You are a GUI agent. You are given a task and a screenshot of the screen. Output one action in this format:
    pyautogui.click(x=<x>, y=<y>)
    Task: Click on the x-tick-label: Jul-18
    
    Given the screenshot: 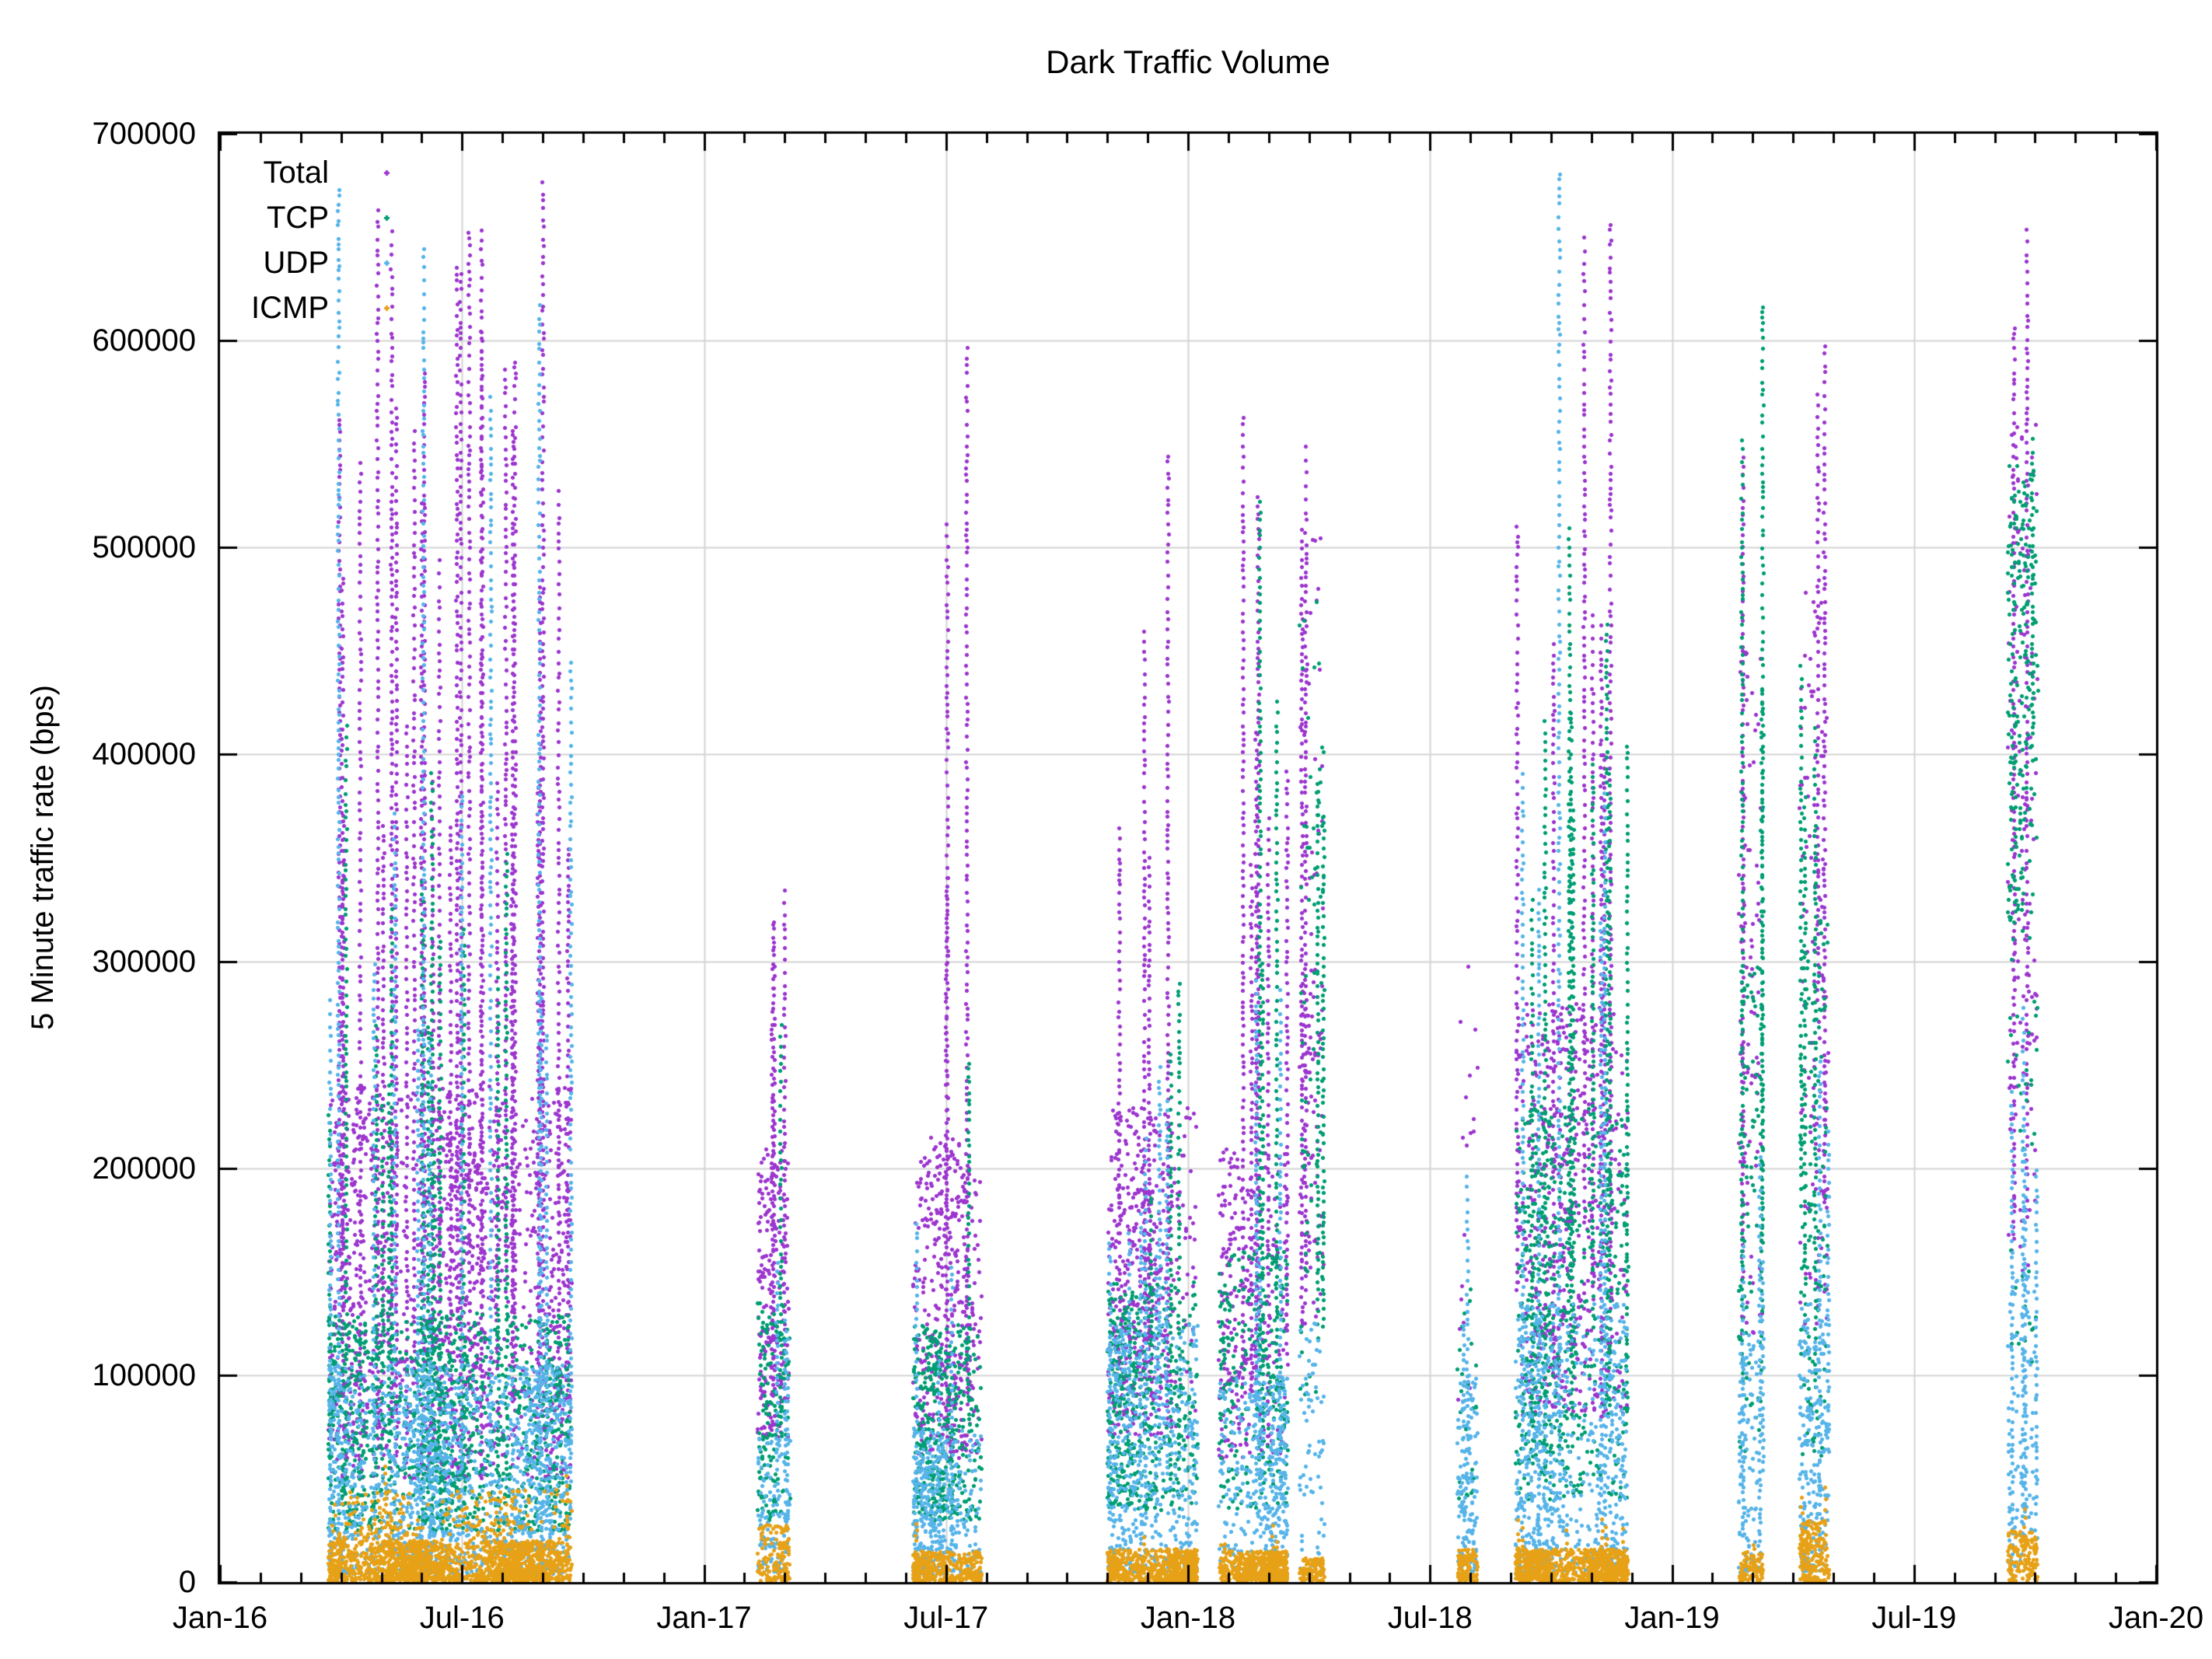 What is the action you would take?
    pyautogui.click(x=1430, y=1618)
    